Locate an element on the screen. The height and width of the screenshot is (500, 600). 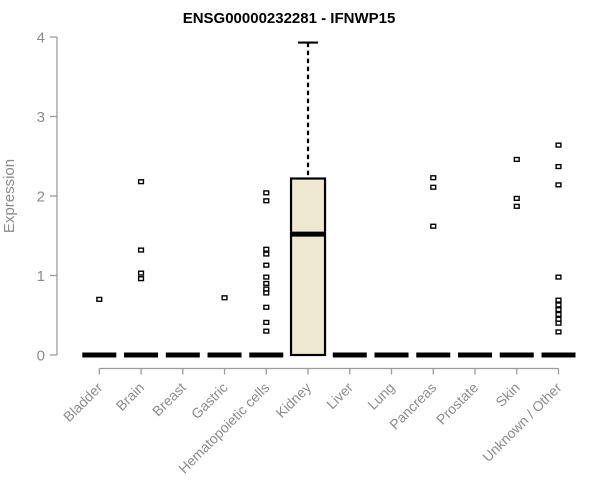
boxplot-prostate is located at coordinates (475, 355).